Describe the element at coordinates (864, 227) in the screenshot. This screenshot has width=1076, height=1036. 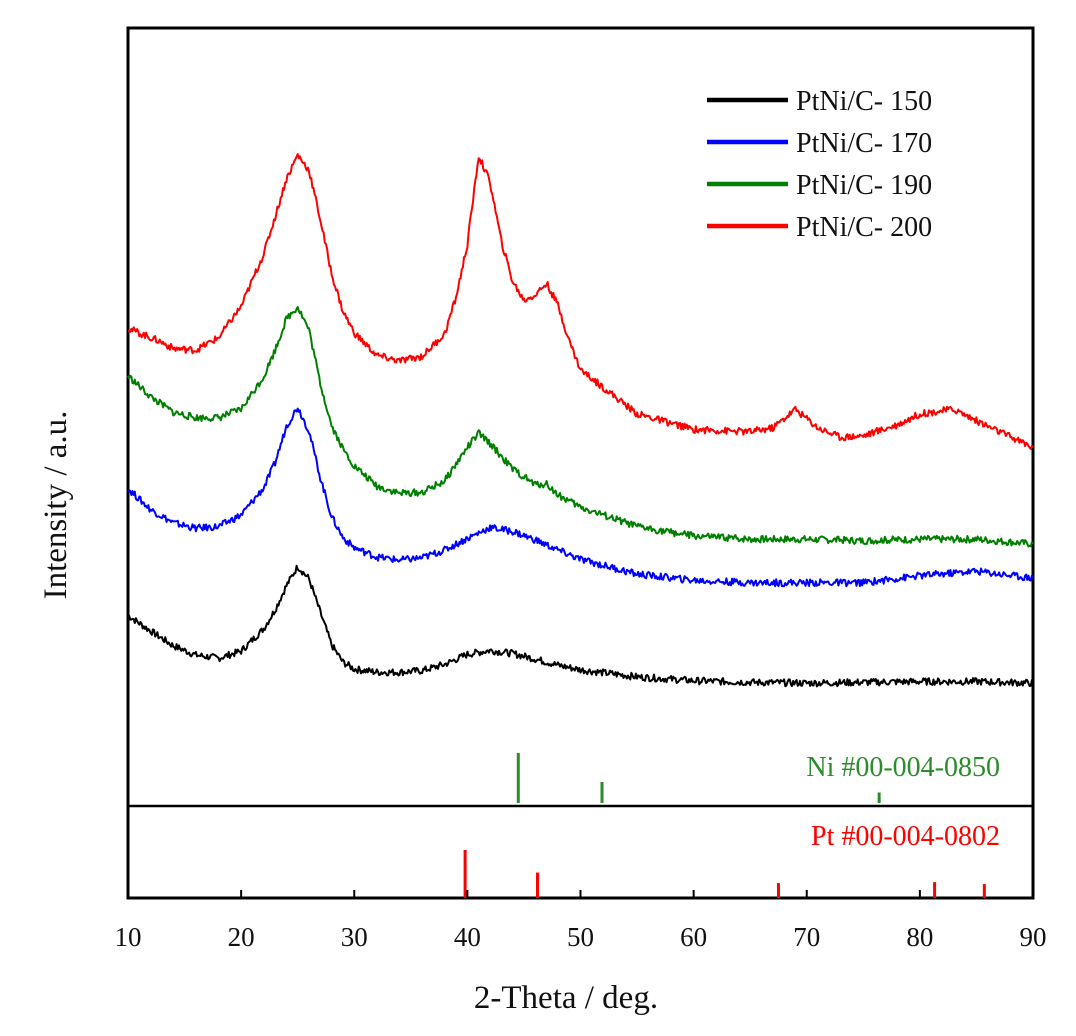
I see `legend-label-ptni-c-200: PtNi/C- 200` at that location.